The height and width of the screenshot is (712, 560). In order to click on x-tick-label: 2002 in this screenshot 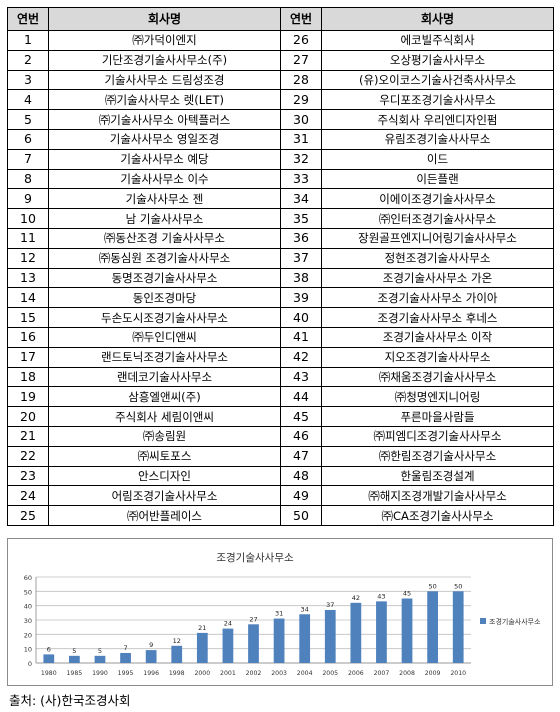, I will do `click(254, 673)`.